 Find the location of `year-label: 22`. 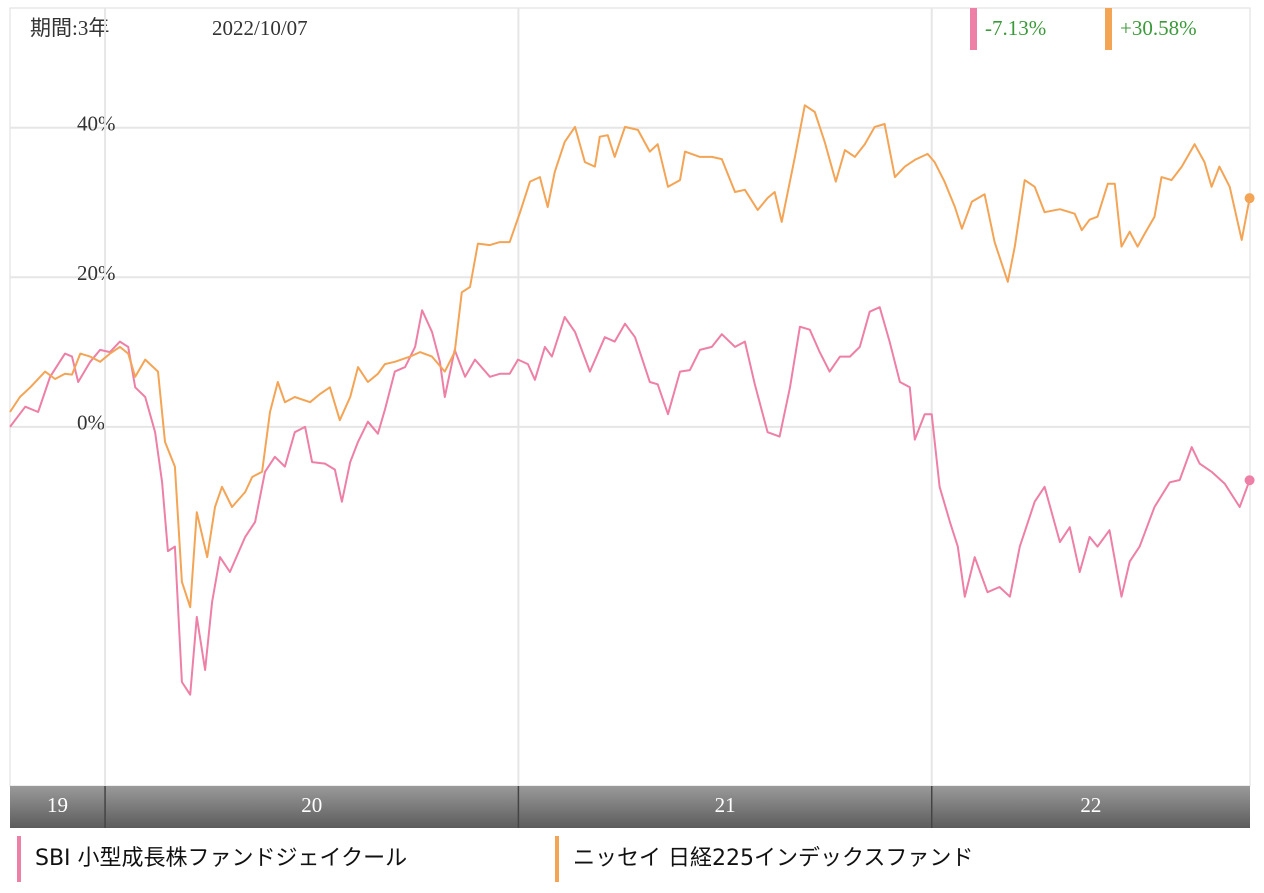

year-label: 22 is located at coordinates (1090, 805).